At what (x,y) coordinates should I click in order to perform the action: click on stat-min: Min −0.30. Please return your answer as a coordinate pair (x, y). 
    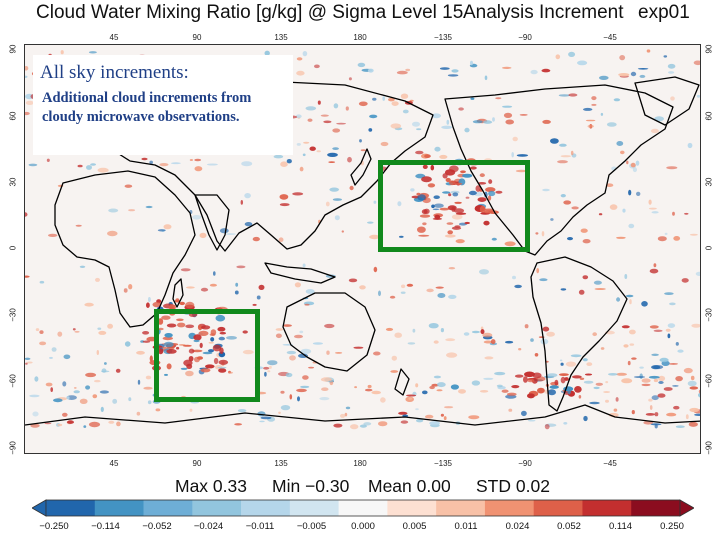
    Looking at the image, I should click on (311, 486).